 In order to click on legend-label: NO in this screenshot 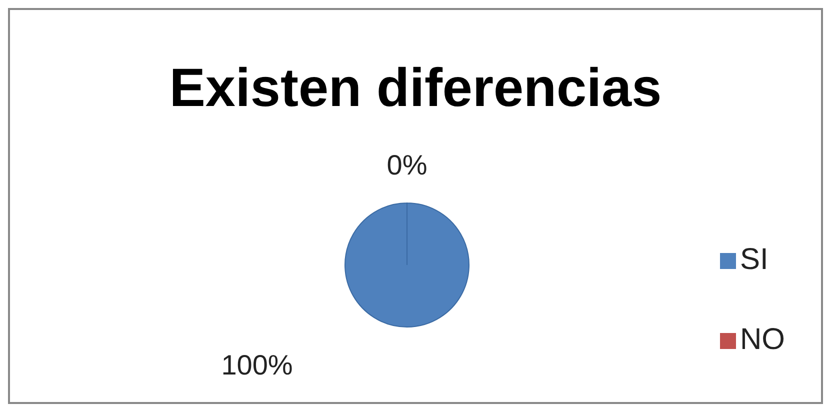, I will do `click(762, 339)`.